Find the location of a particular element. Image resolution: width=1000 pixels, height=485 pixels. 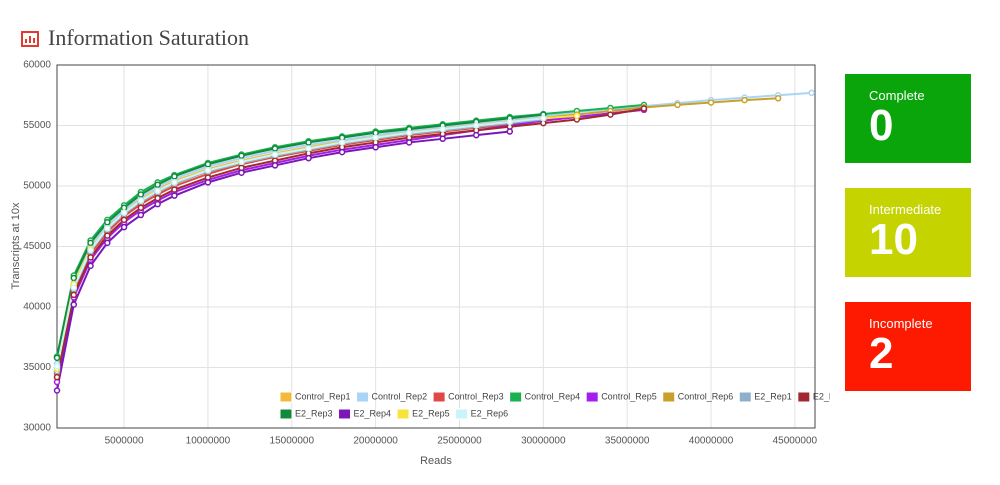

y-tick-label: 40000 is located at coordinates (37, 307).